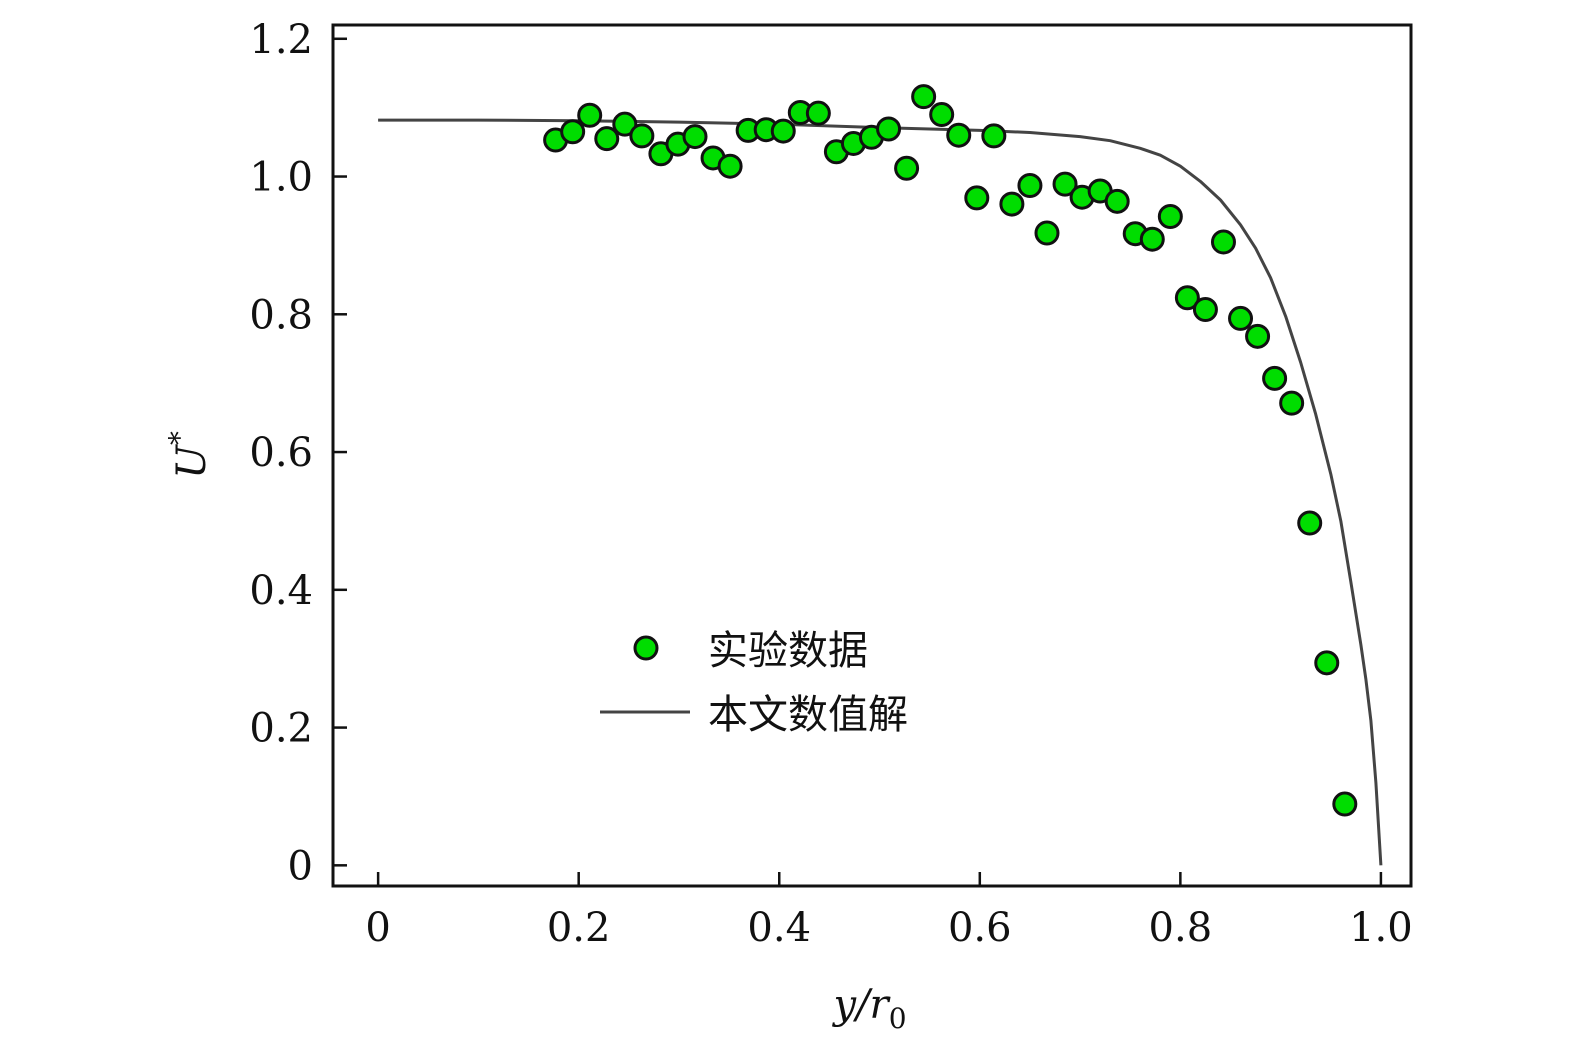  What do you see at coordinates (377, 928) in the screenshot?
I see `x-tick-label: 0` at bounding box center [377, 928].